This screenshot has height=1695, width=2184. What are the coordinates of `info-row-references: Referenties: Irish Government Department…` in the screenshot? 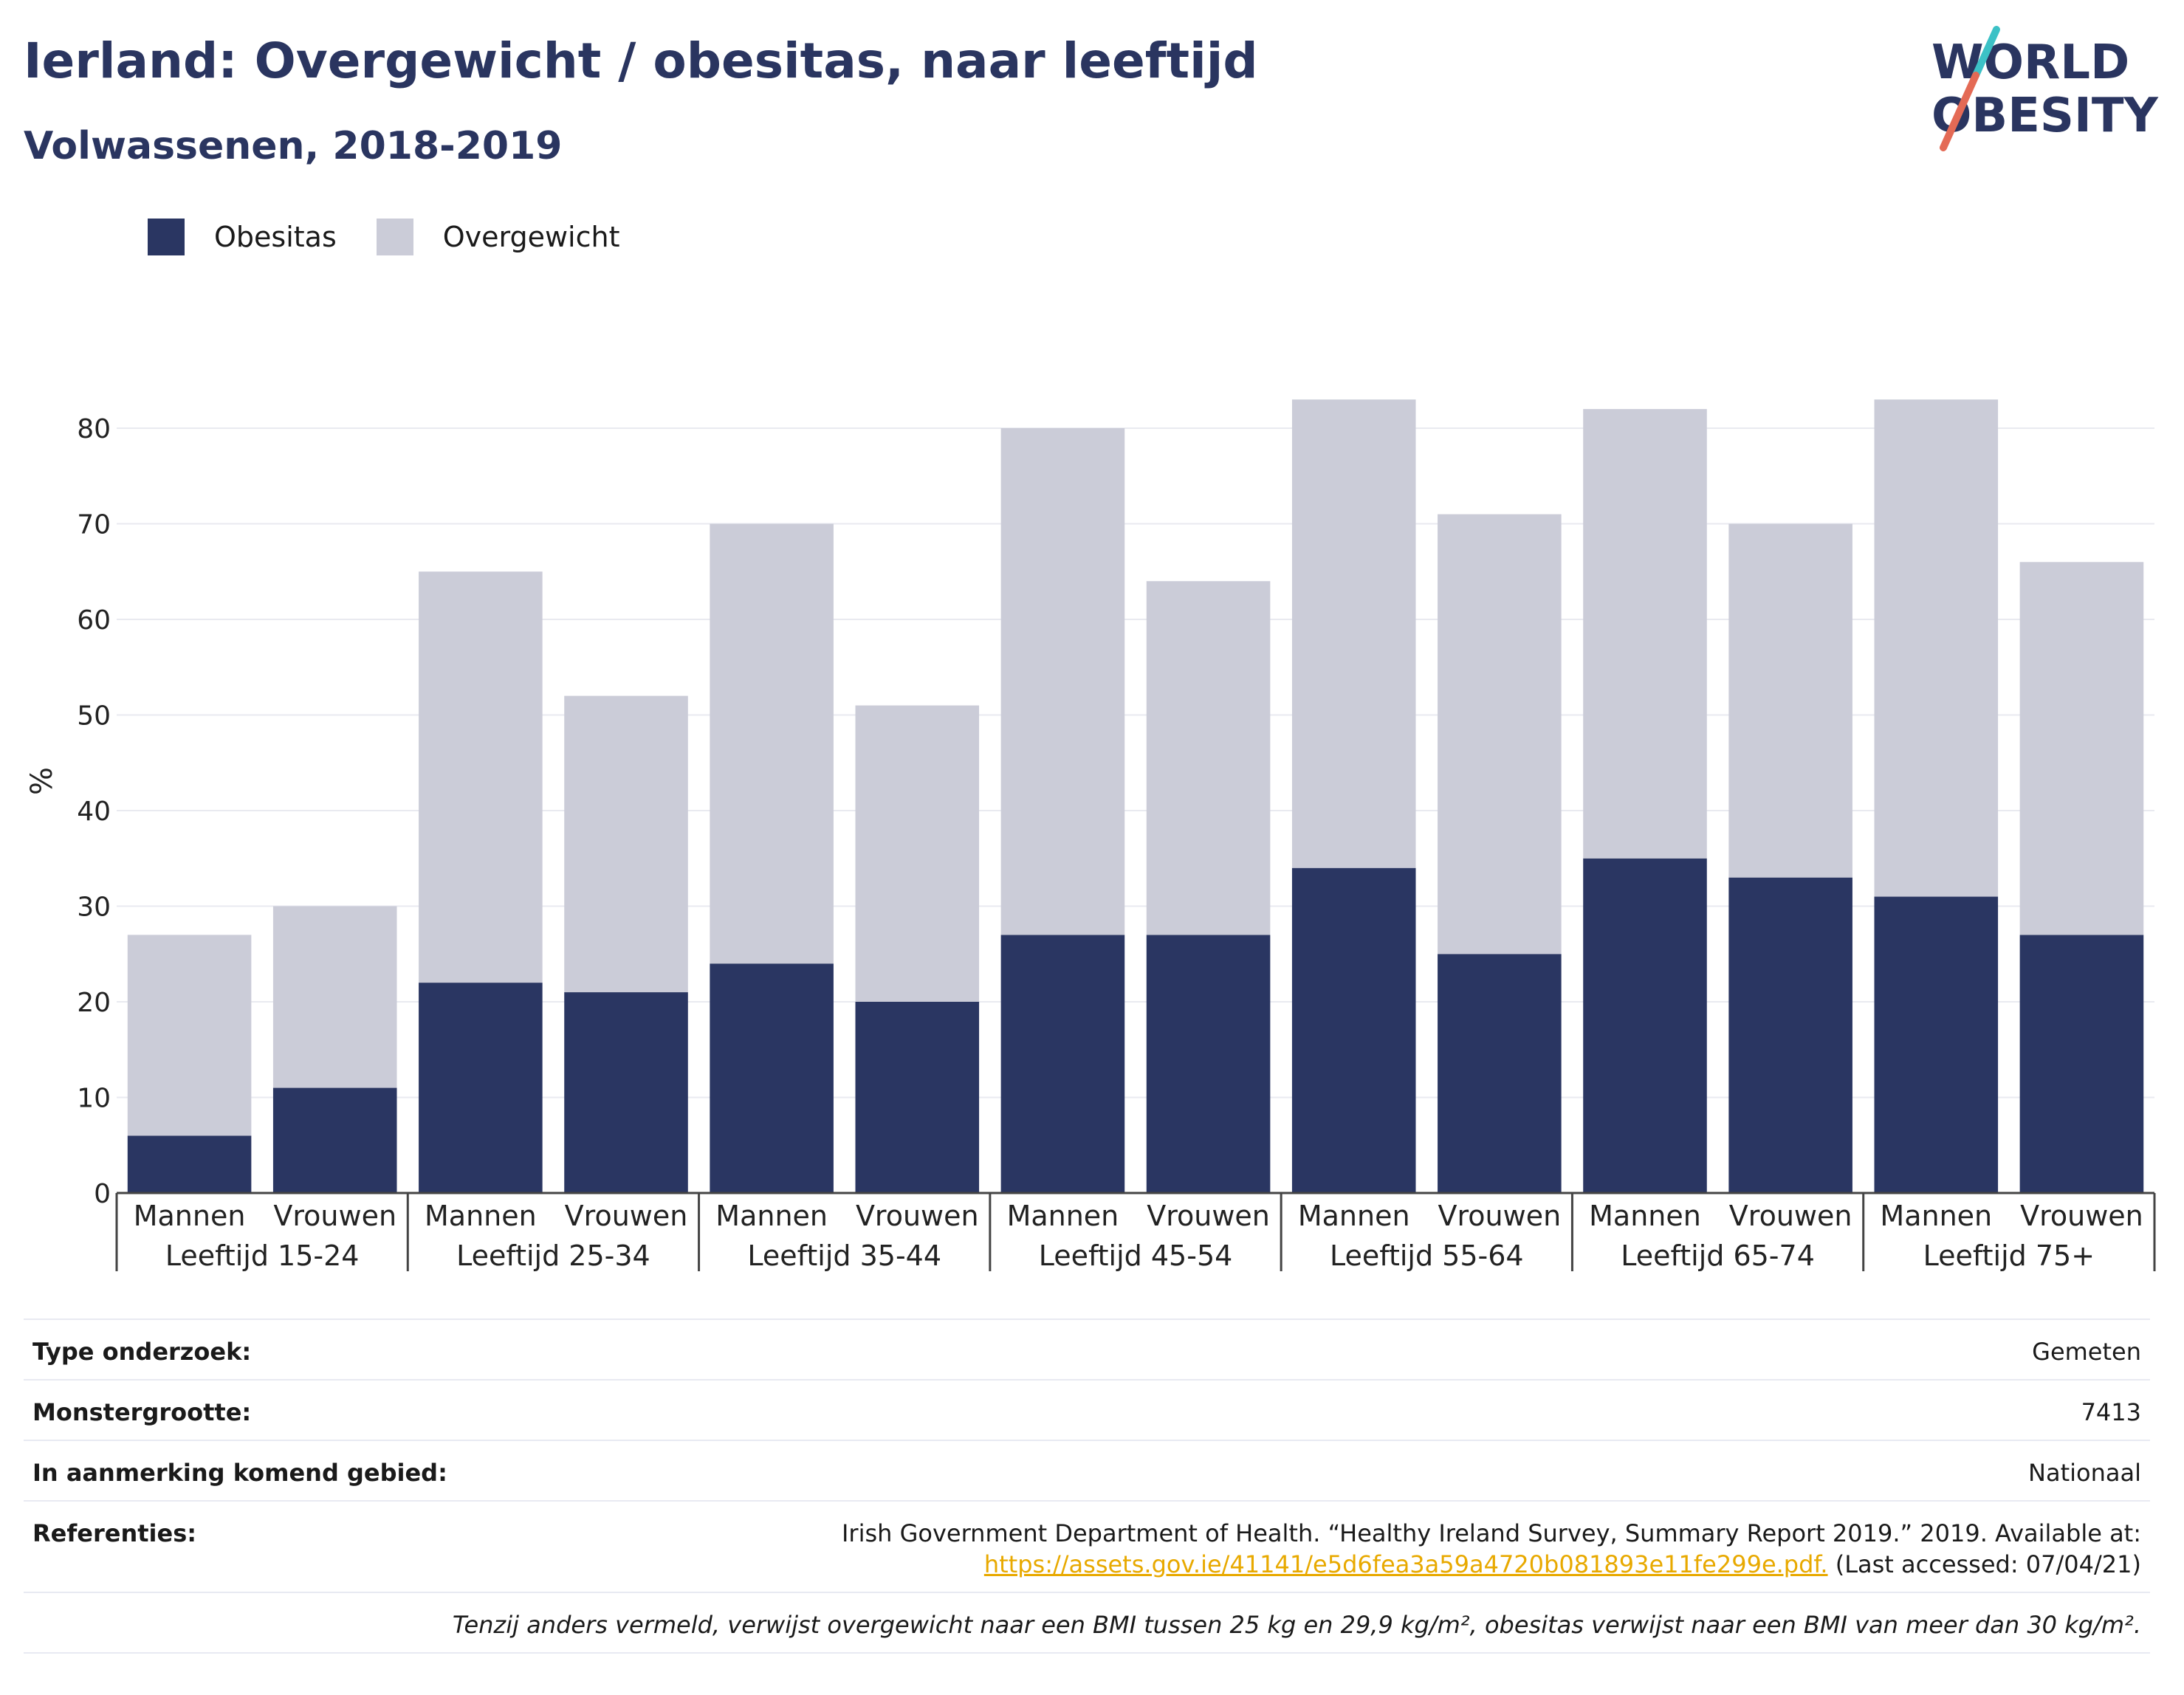 It's located at (1087, 1546).